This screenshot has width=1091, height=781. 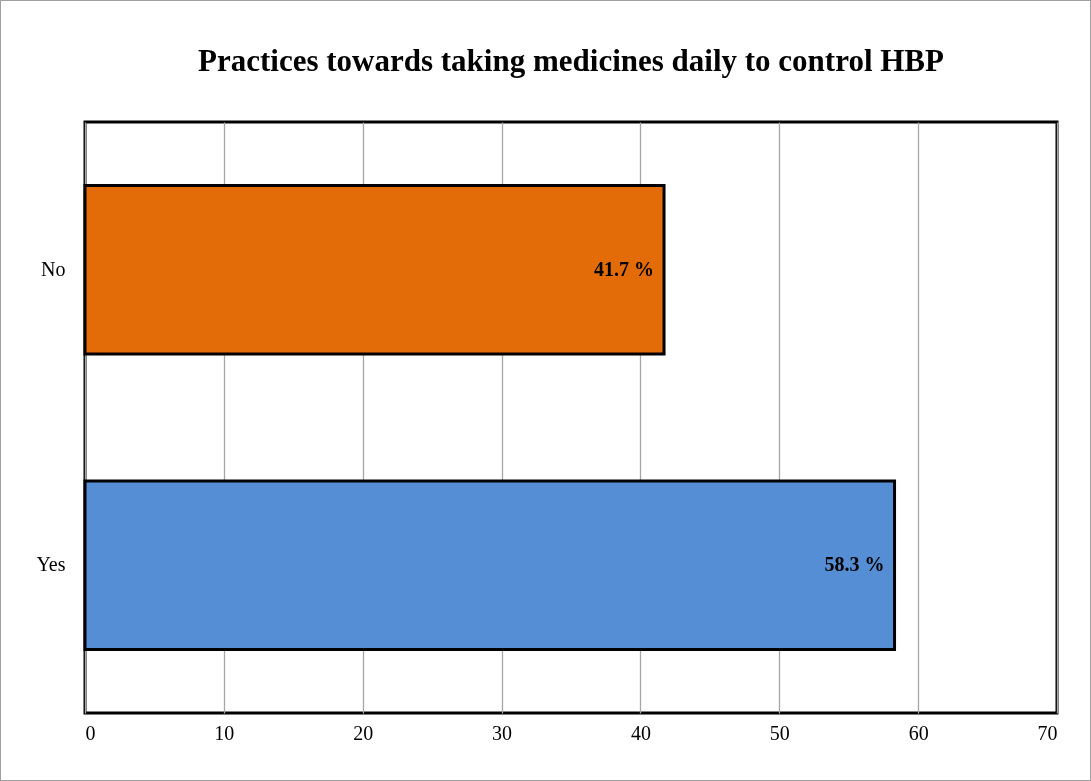 What do you see at coordinates (51, 564) in the screenshot?
I see `y-tick-label: Yes` at bounding box center [51, 564].